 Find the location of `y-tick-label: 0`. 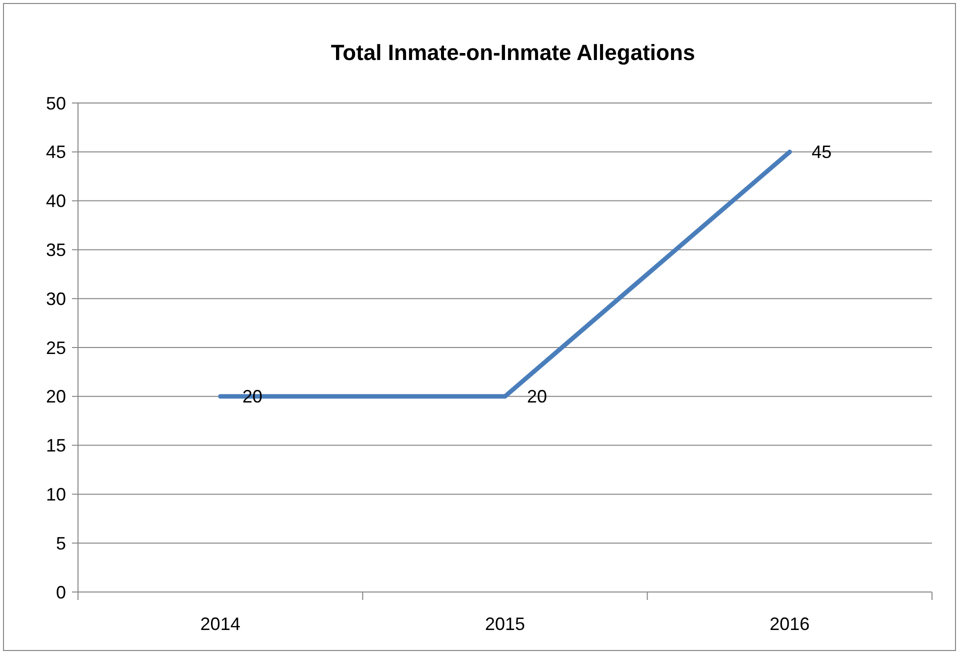

y-tick-label: 0 is located at coordinates (61, 592).